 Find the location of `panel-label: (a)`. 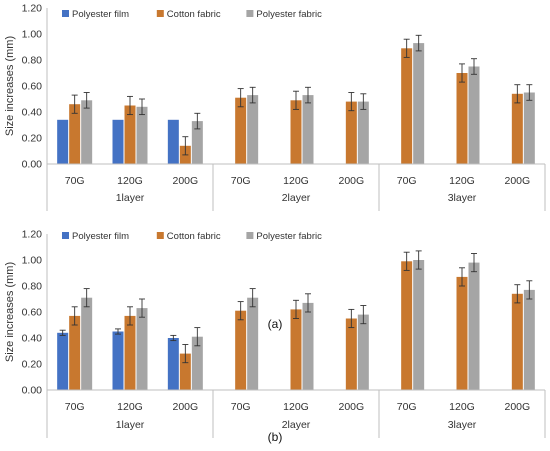

panel-label: (a) is located at coordinates (275, 324).